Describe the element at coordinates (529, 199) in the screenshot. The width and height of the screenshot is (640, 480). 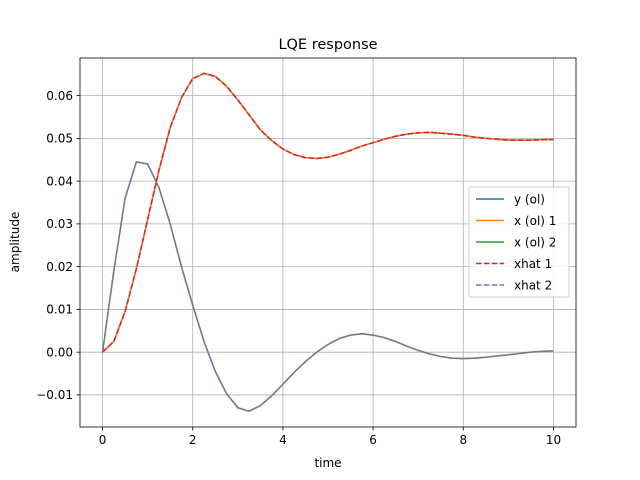
I see `legend-entry-label: y (ol)` at that location.